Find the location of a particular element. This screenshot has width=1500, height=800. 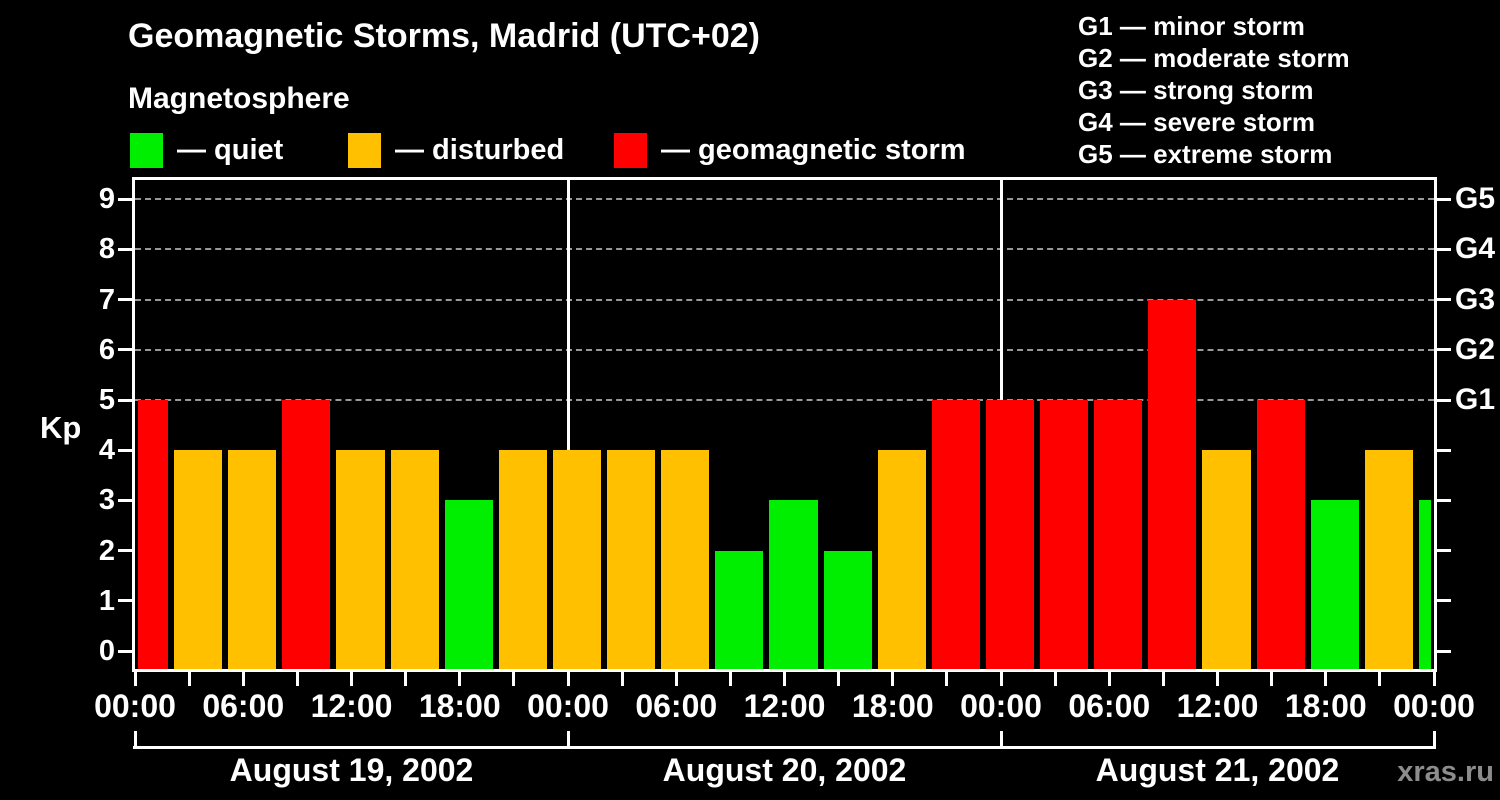

g-scale-line-g2: G2 — moderate storm is located at coordinates (1214, 58).